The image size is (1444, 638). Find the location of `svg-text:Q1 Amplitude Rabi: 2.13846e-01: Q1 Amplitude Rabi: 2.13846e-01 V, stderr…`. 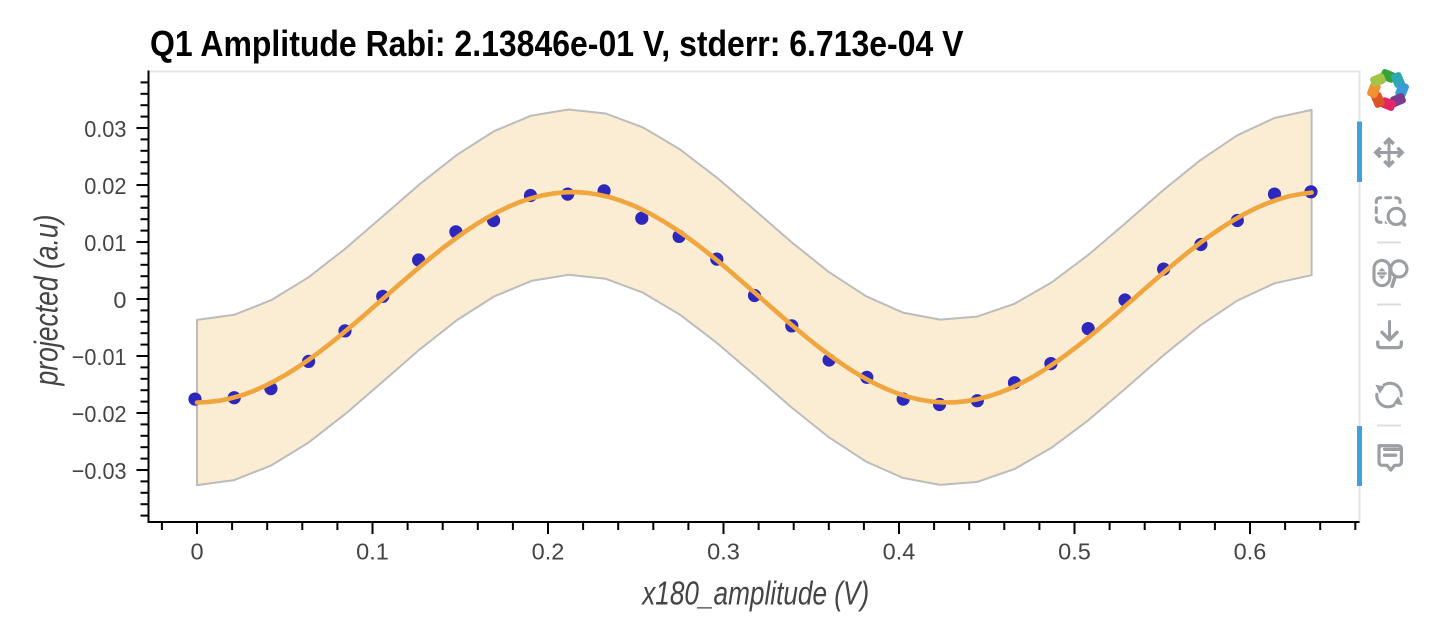

svg-text:Q1 Amplitude Rabi: 2.13846e-01: Q1 Amplitude Rabi: 2.13846e-01 V, stderr… is located at coordinates (557, 43).